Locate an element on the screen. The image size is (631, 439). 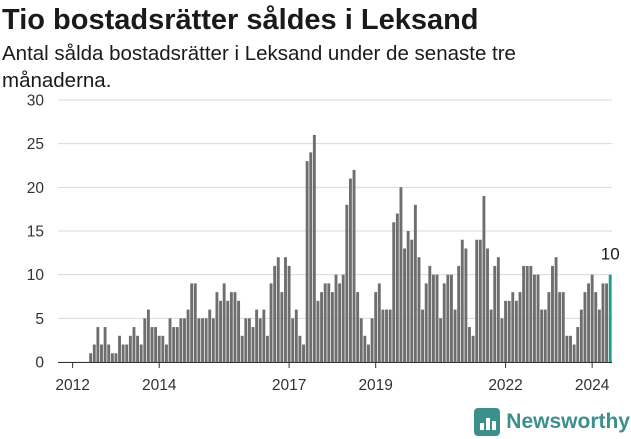
y-tick-label: 15 is located at coordinates (35, 232).